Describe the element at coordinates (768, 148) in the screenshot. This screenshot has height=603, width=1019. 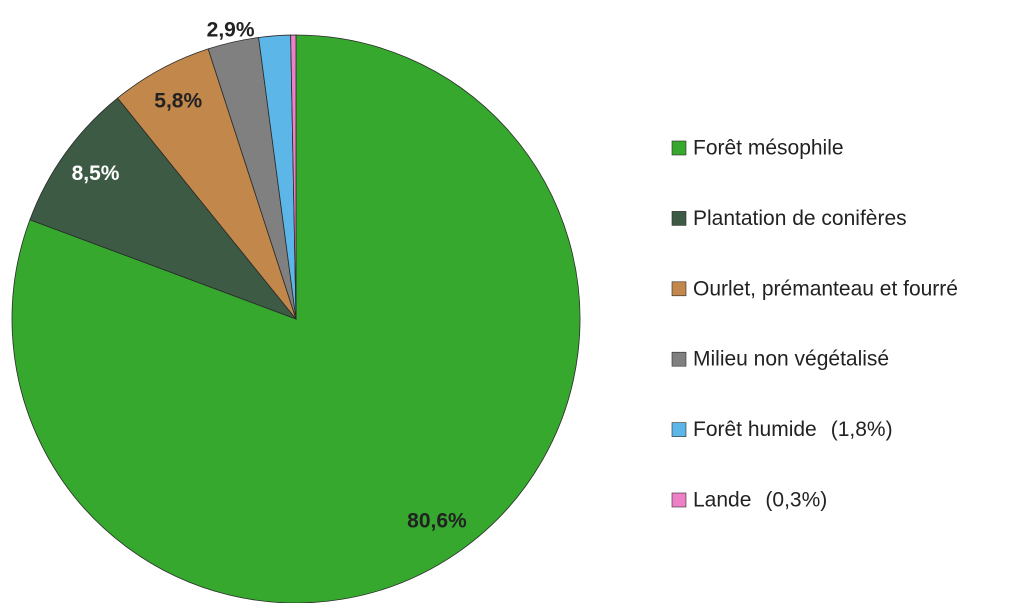
I see `legend-label: Forêt mésophile` at that location.